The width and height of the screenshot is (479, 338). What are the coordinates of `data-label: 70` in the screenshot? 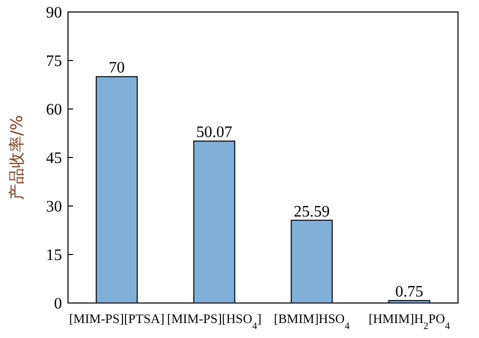 It's located at (116, 68).